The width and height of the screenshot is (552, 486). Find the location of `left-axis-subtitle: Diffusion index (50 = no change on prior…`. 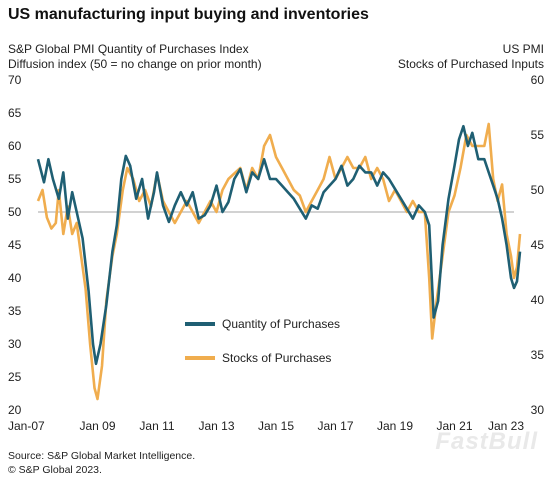

left-axis-subtitle: Diffusion index (50 = no change on prior… is located at coordinates (135, 64).